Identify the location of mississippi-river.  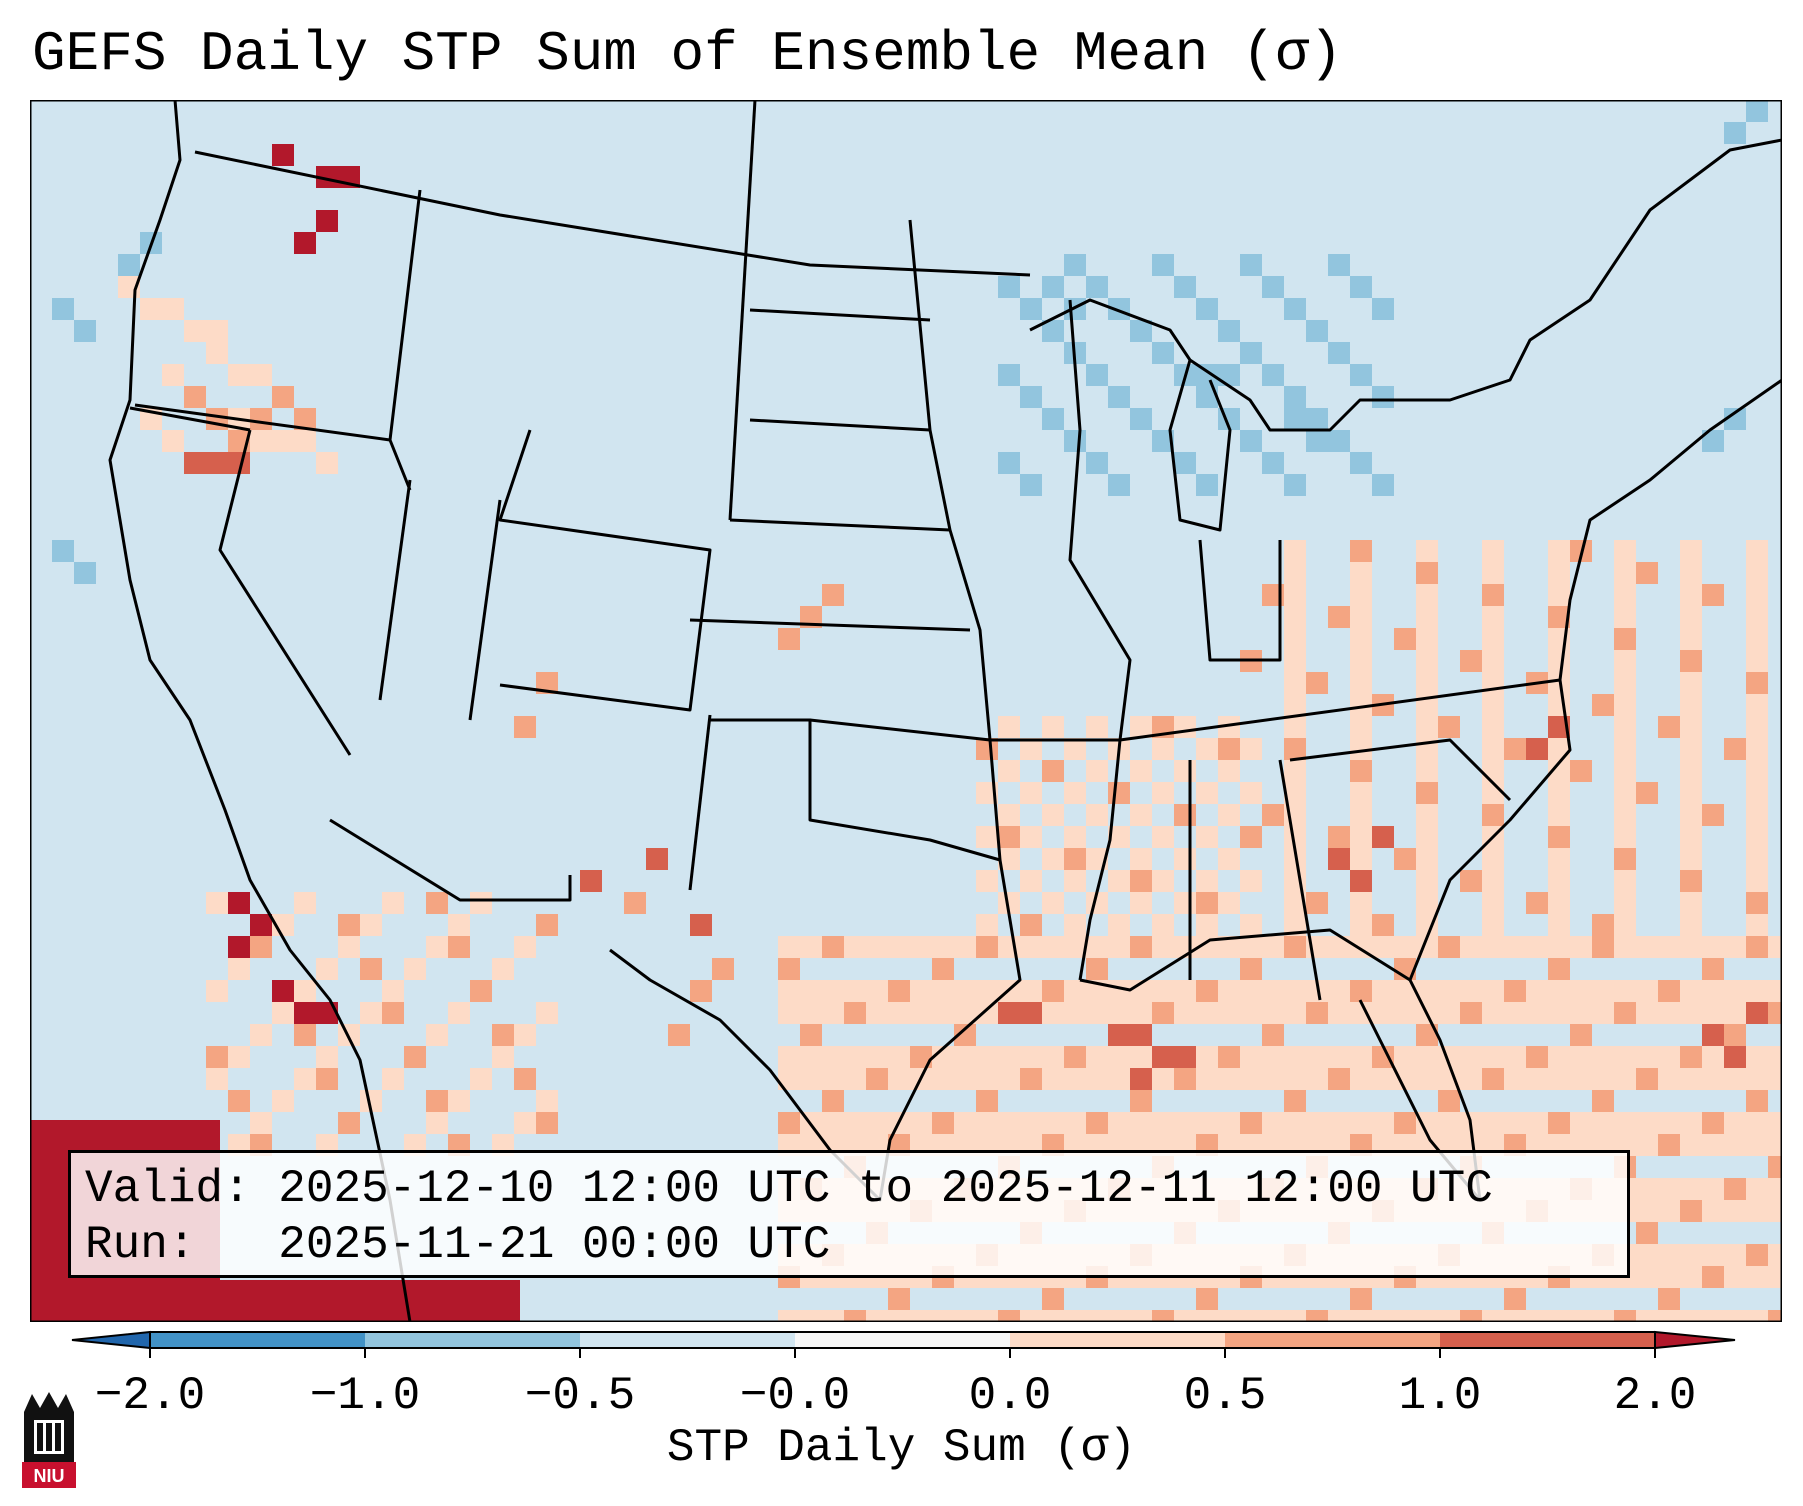
(1100, 640).